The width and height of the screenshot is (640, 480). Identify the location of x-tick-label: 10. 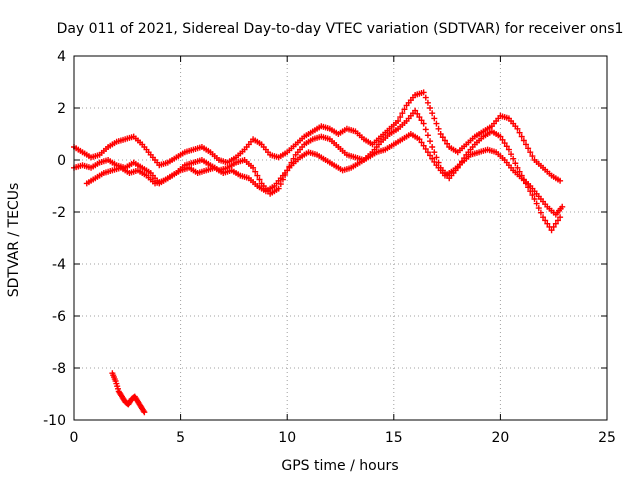
(287, 438).